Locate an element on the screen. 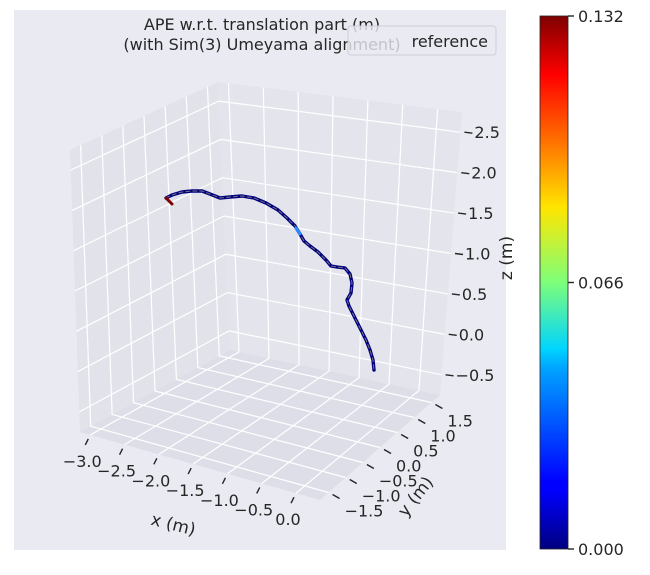 This screenshot has height=575, width=650. x-tick-label: −1.5 is located at coordinates (185, 490).